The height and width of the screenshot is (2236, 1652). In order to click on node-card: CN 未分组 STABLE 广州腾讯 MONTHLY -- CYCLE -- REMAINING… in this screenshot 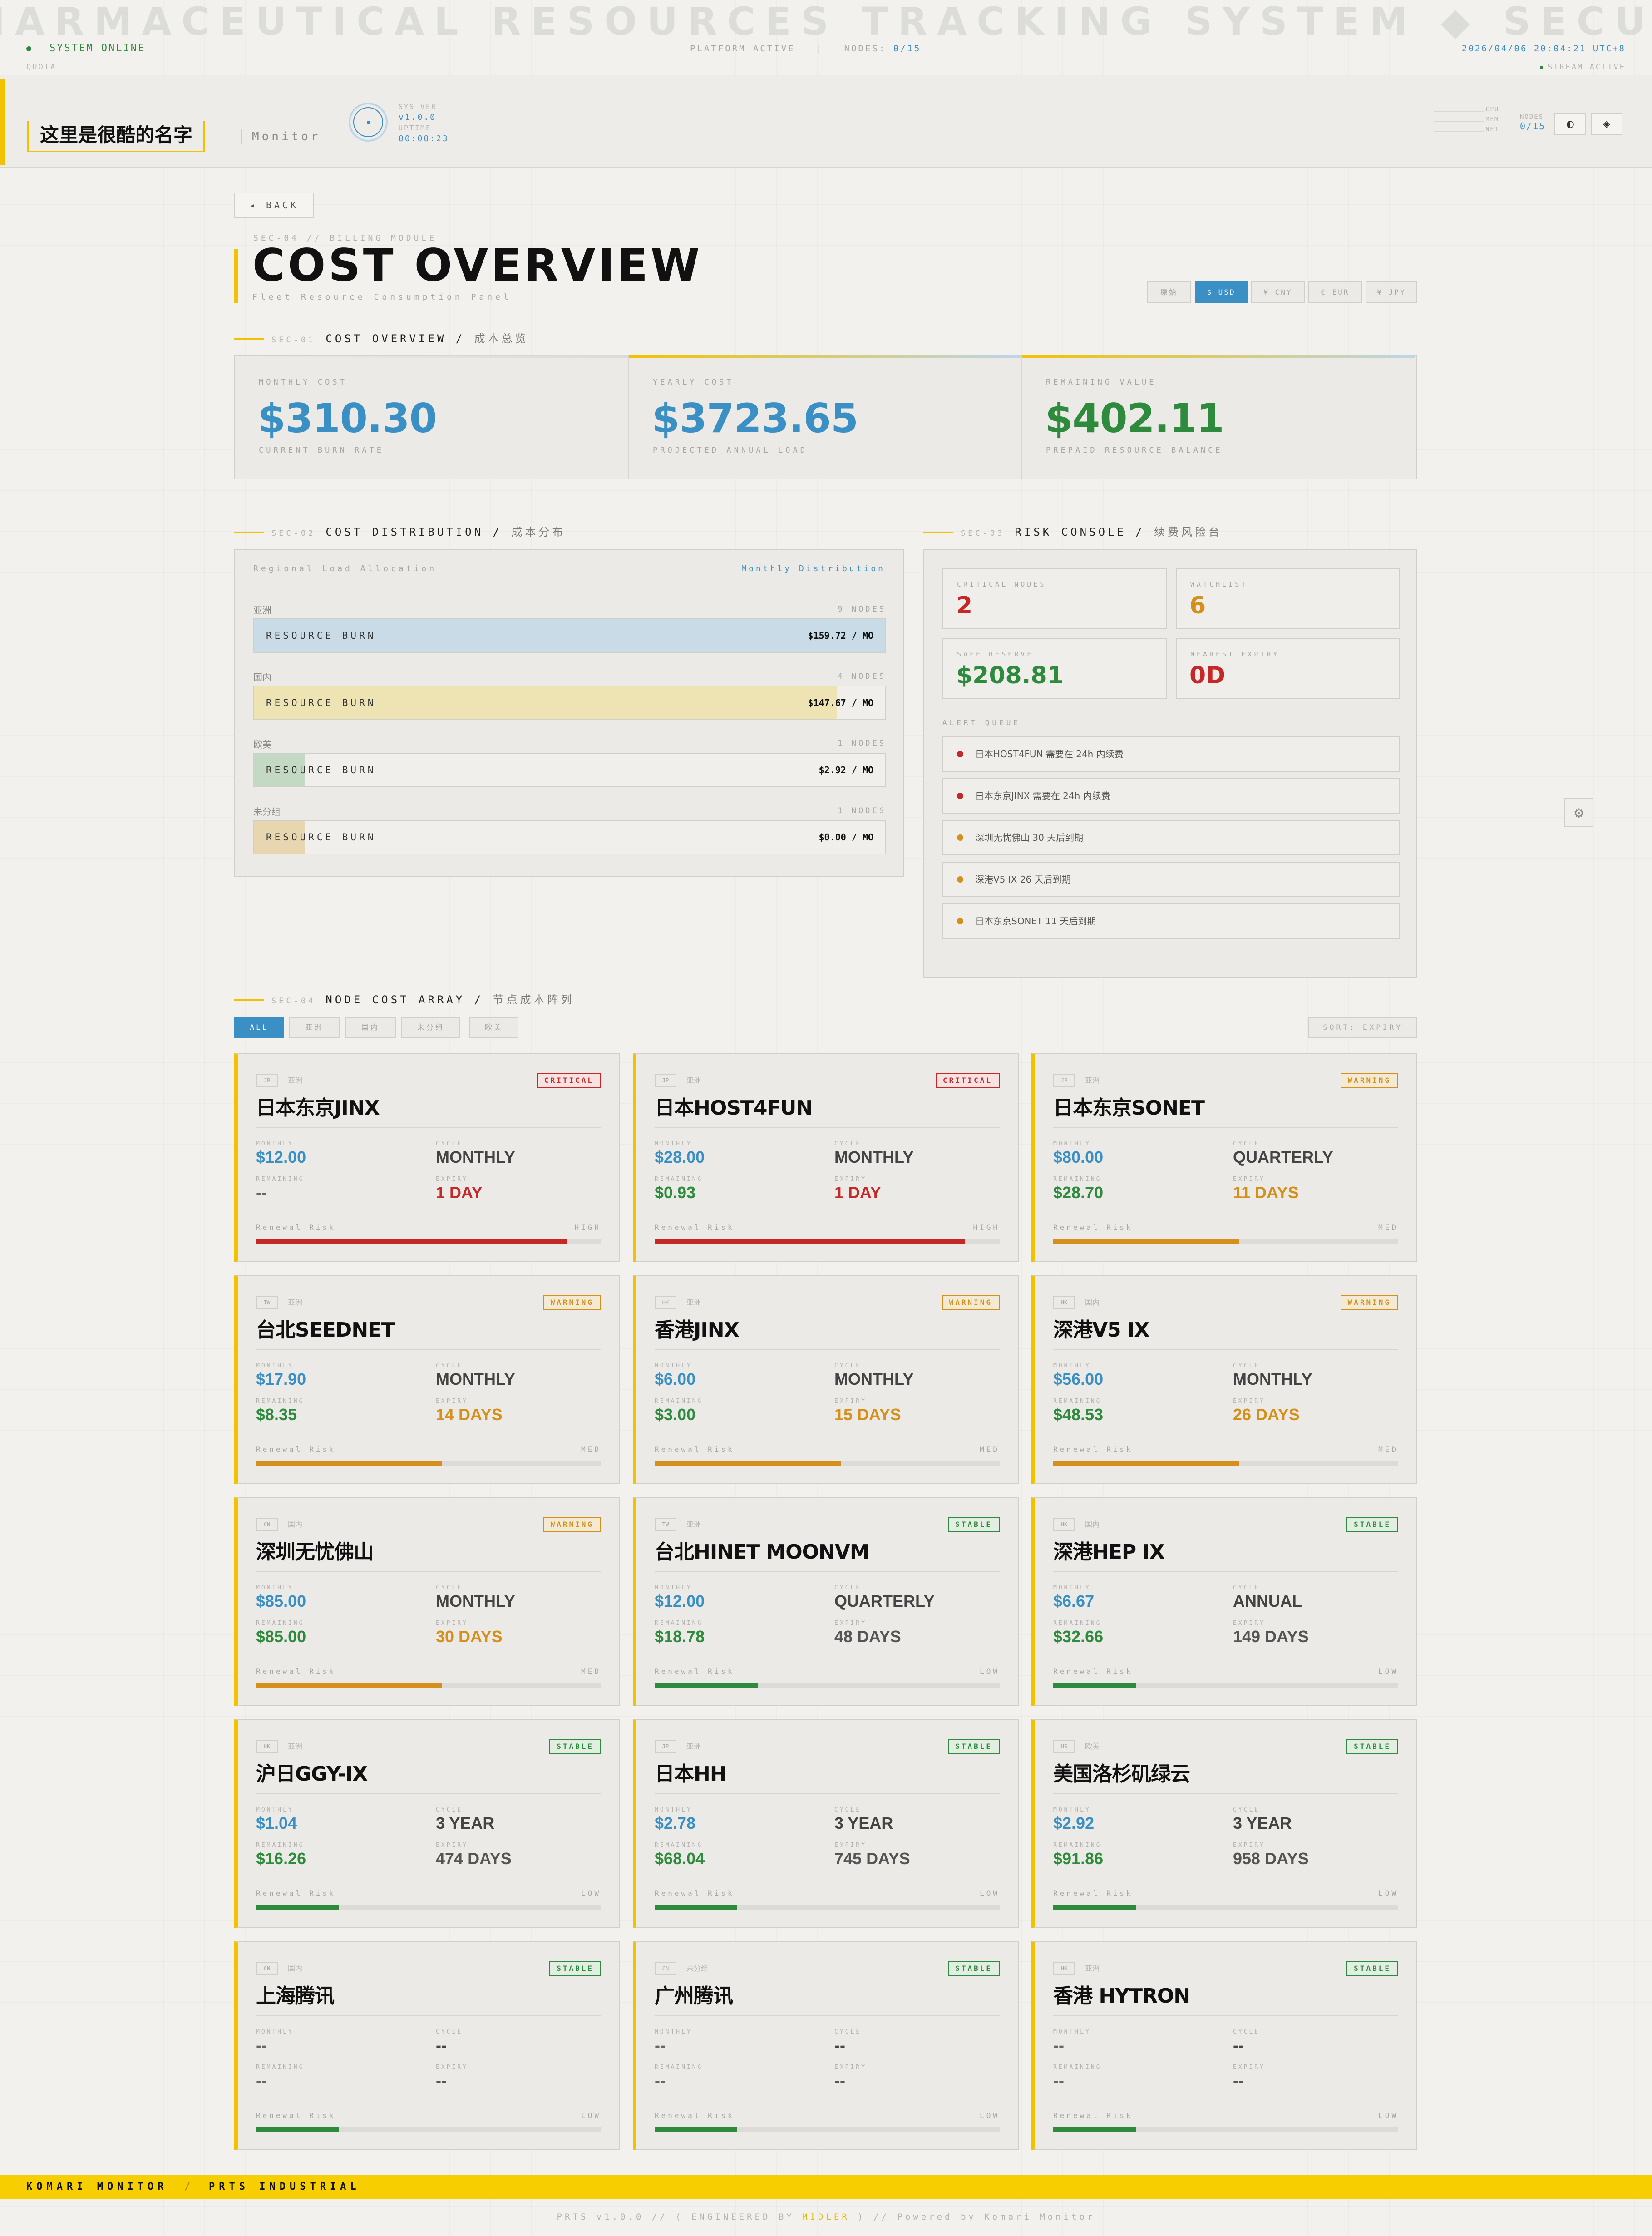, I will do `click(826, 2045)`.